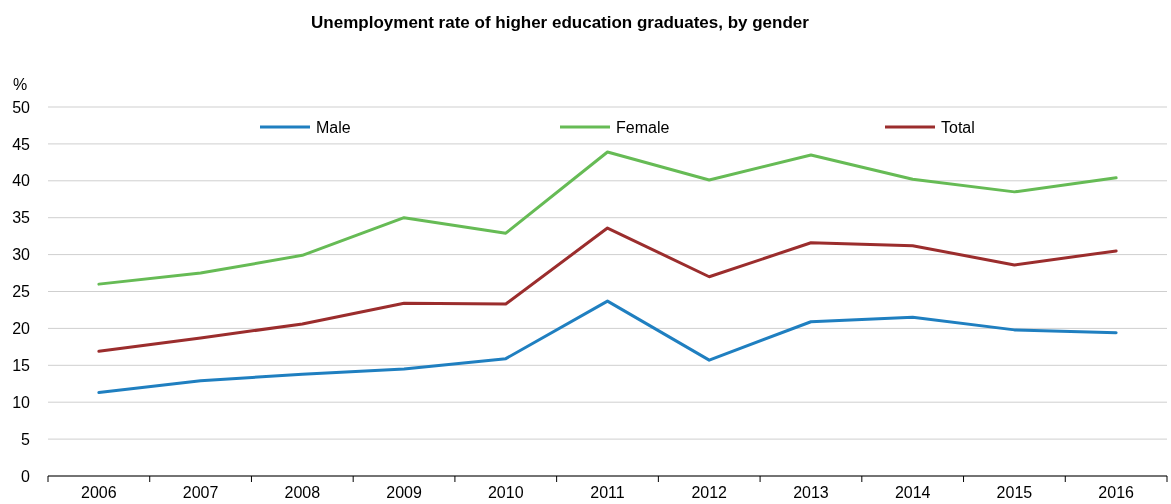 Image resolution: width=1171 pixels, height=504 pixels. I want to click on x-tick-label: 2007, so click(200, 492).